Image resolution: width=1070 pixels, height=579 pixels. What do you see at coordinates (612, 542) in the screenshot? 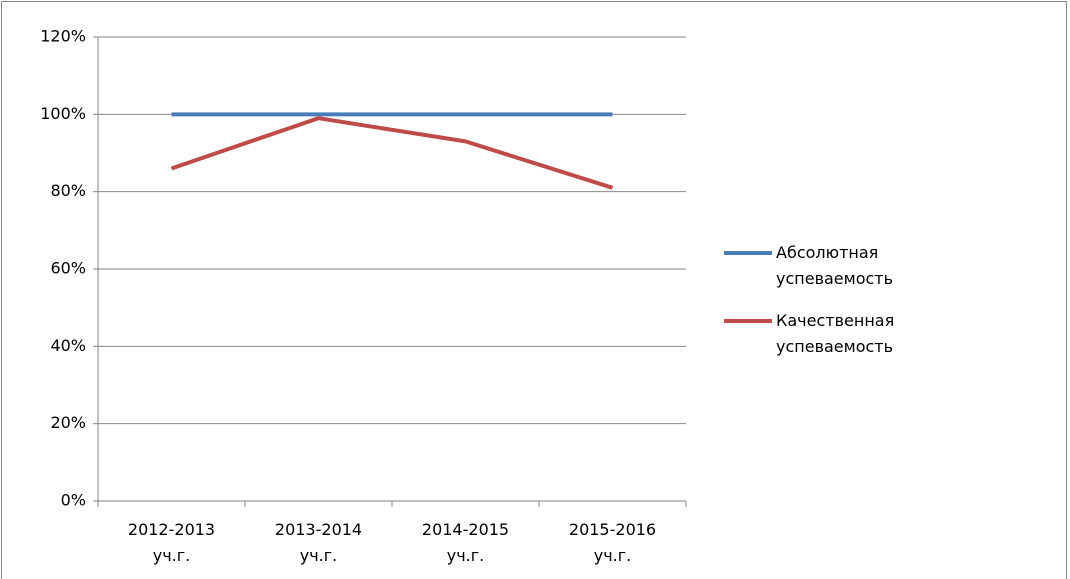
I see `x-tick-label: 2015-2016 уч.г.` at bounding box center [612, 542].